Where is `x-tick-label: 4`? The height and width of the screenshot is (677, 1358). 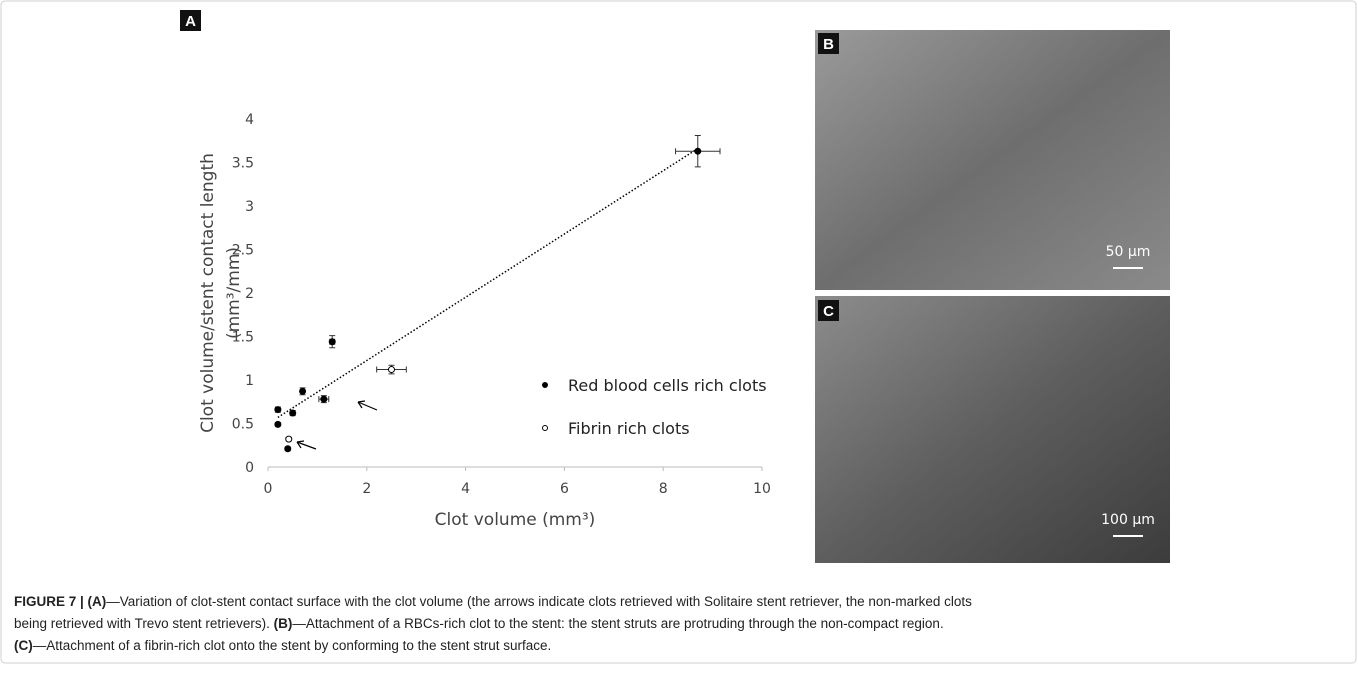
x-tick-label: 4 is located at coordinates (465, 489).